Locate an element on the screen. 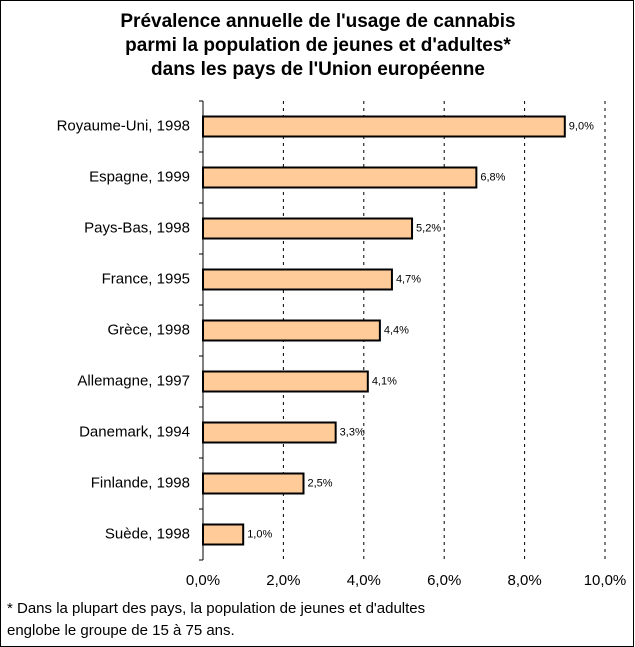 The height and width of the screenshot is (647, 635). x-tick-label: 10,0% is located at coordinates (605, 580).